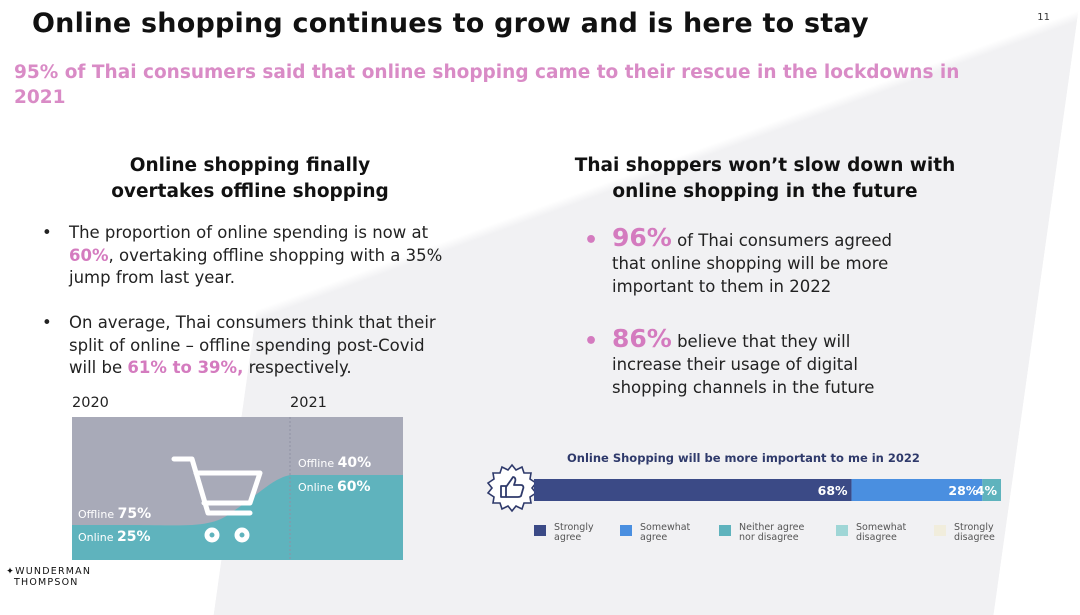 The width and height of the screenshot is (1080, 615). What do you see at coordinates (735, 364) in the screenshot?
I see `stat2-line2: increase their usage of digital` at bounding box center [735, 364].